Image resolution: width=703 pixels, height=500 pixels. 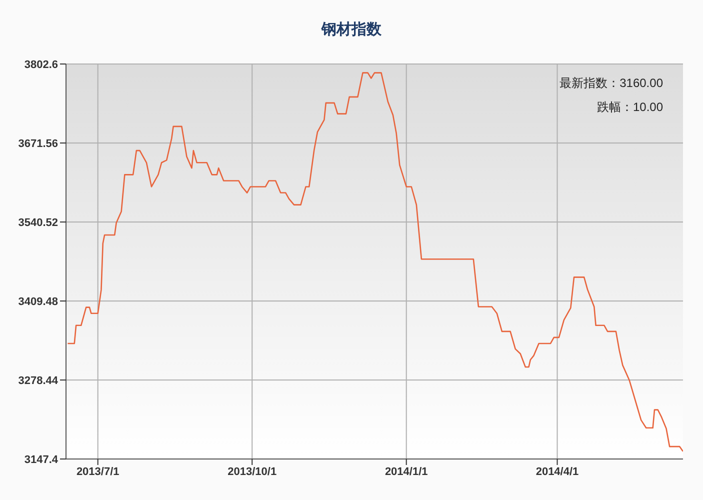 What do you see at coordinates (41, 460) in the screenshot?
I see `y-tick-label: 3147.4` at bounding box center [41, 460].